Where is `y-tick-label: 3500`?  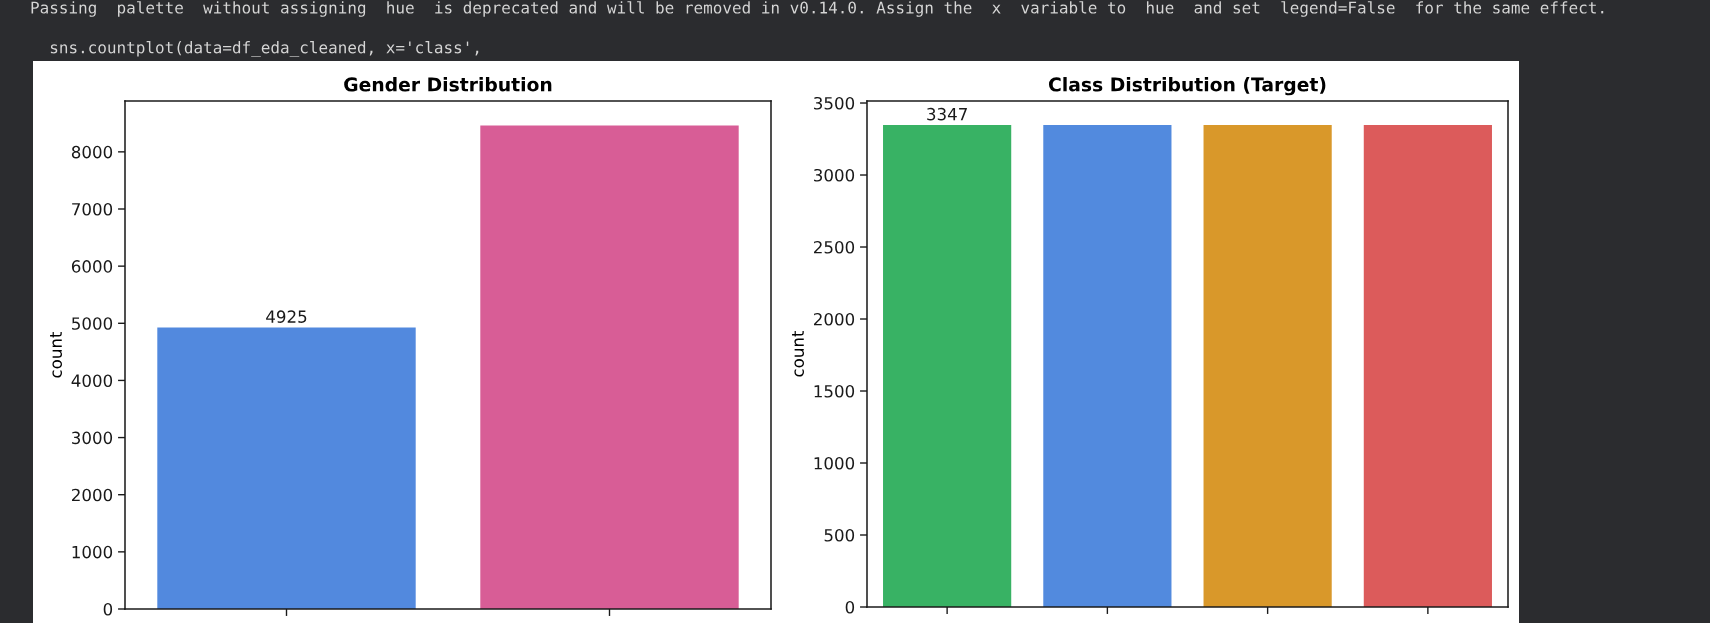
y-tick-label: 3500 is located at coordinates (834, 103).